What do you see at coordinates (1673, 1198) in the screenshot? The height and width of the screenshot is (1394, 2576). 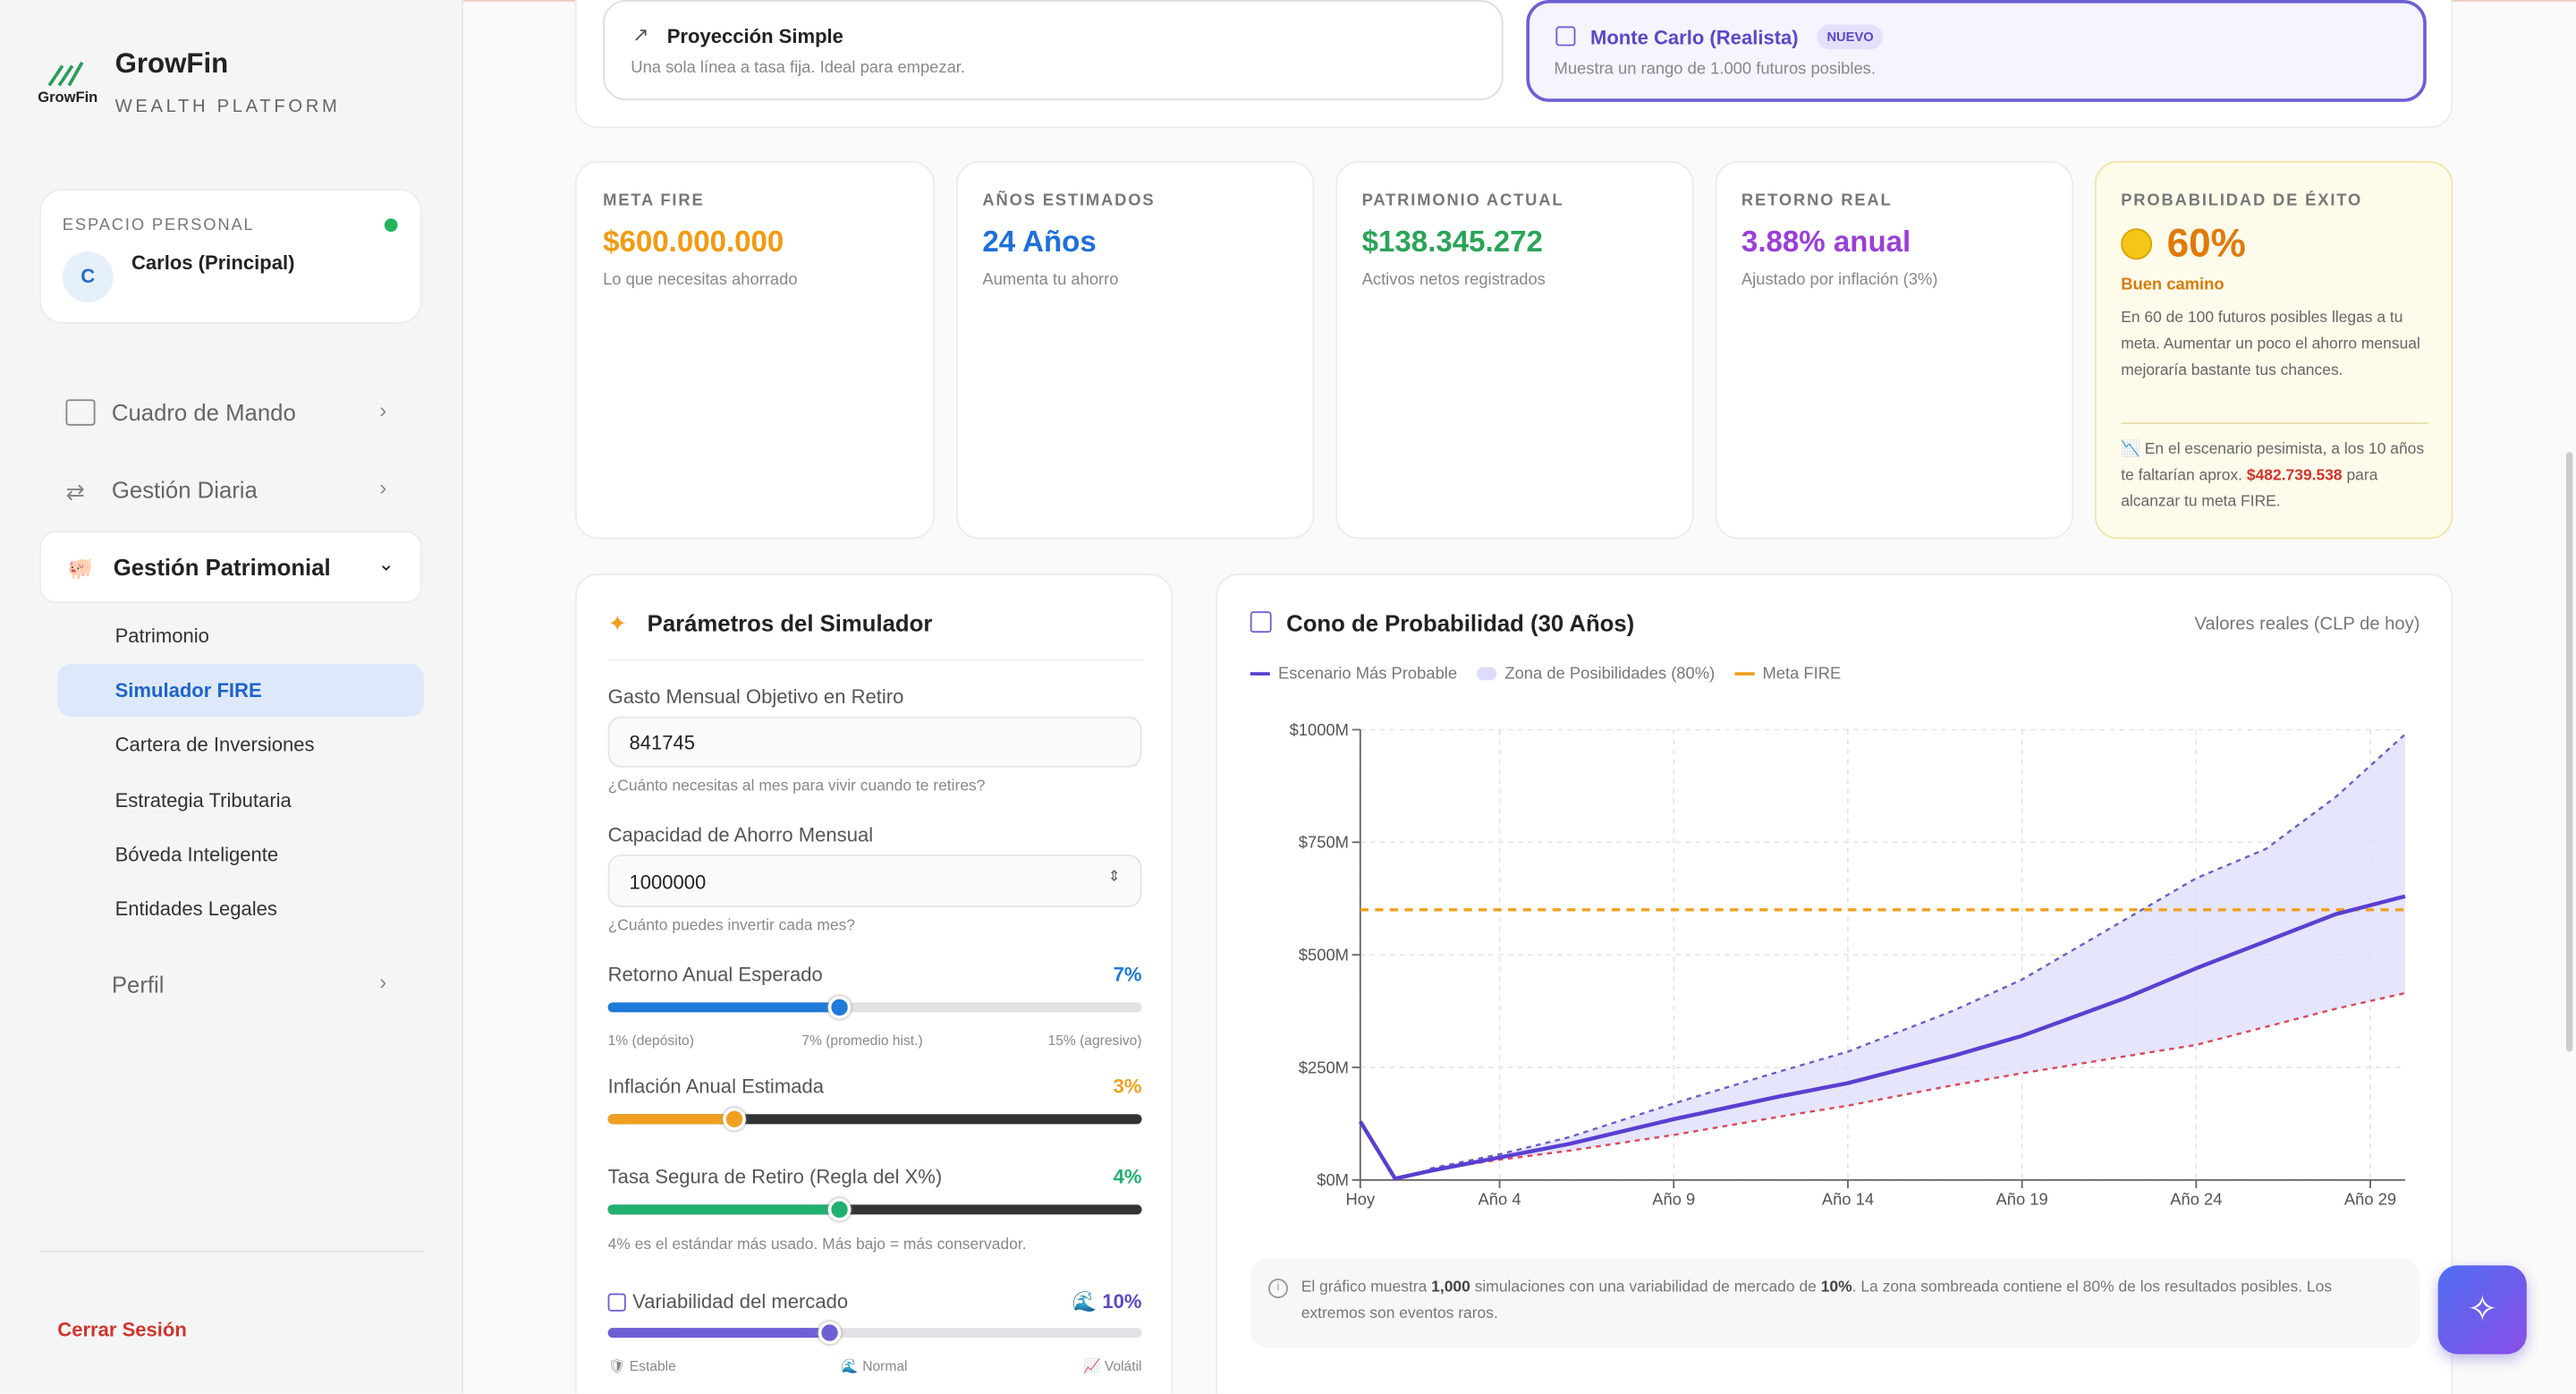 I see `x-tick-label: Año 9` at bounding box center [1673, 1198].